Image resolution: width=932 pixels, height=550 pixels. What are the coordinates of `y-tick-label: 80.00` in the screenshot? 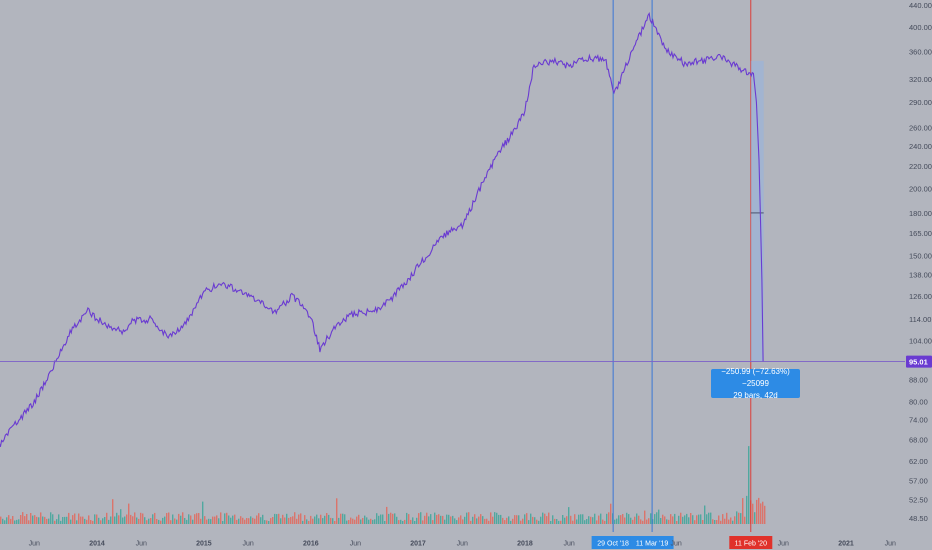 It's located at (918, 402).